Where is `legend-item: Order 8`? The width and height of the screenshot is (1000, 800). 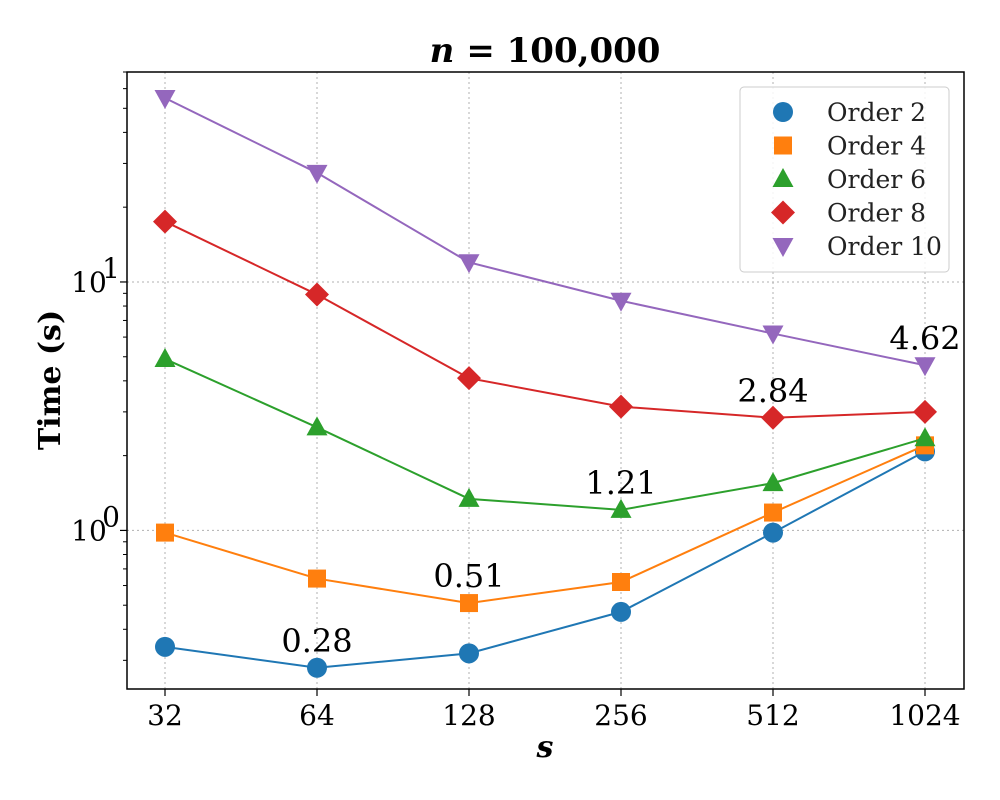 legend-item: Order 8 is located at coordinates (848, 213).